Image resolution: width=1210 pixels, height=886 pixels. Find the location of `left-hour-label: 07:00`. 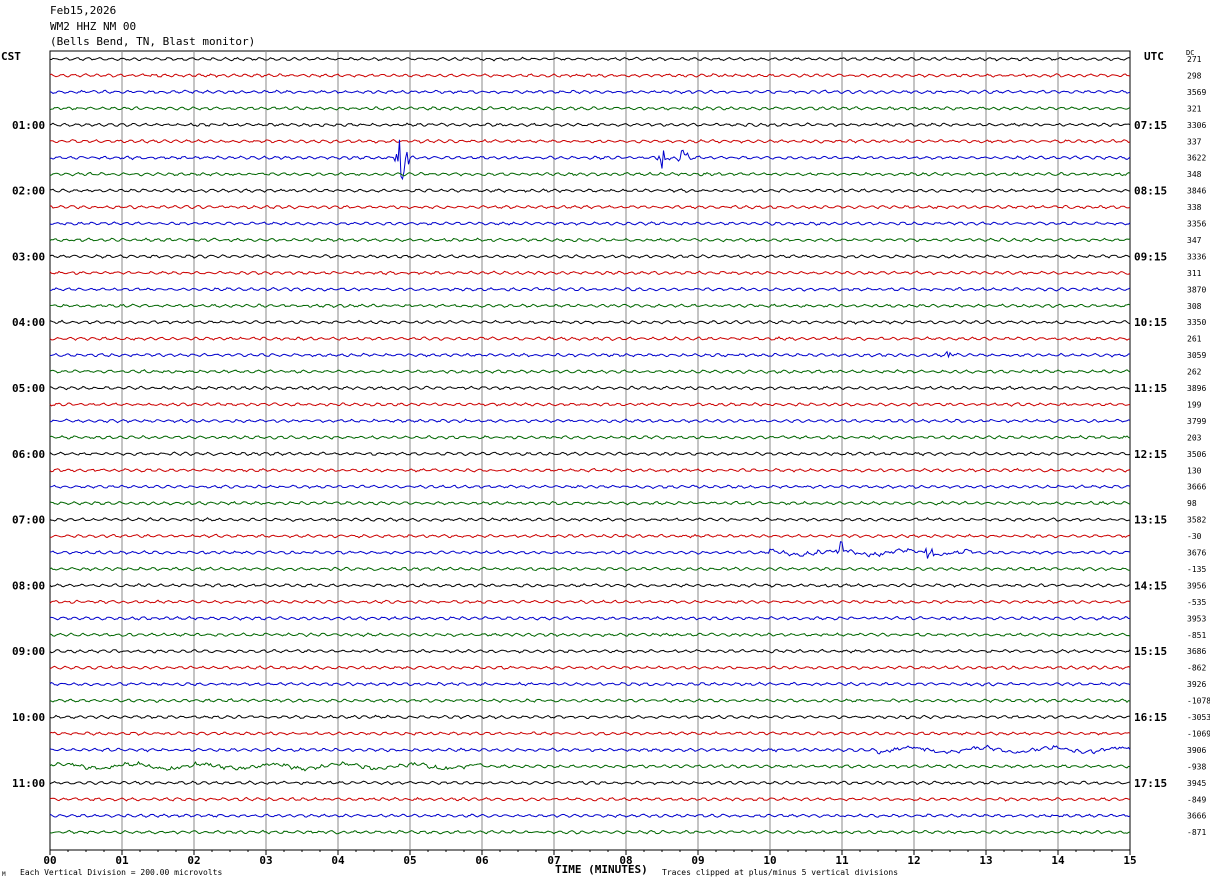

left-hour-label: 07:00 is located at coordinates (28, 520).